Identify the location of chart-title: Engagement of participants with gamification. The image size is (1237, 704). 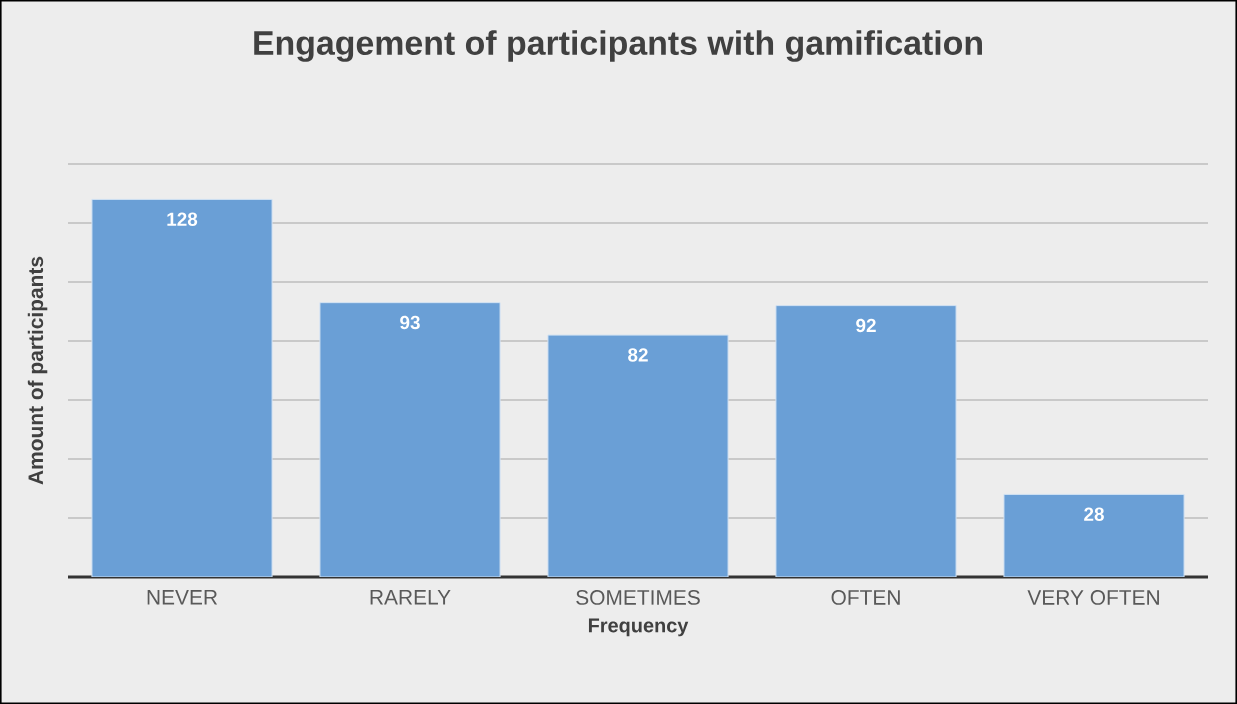
(618, 46).